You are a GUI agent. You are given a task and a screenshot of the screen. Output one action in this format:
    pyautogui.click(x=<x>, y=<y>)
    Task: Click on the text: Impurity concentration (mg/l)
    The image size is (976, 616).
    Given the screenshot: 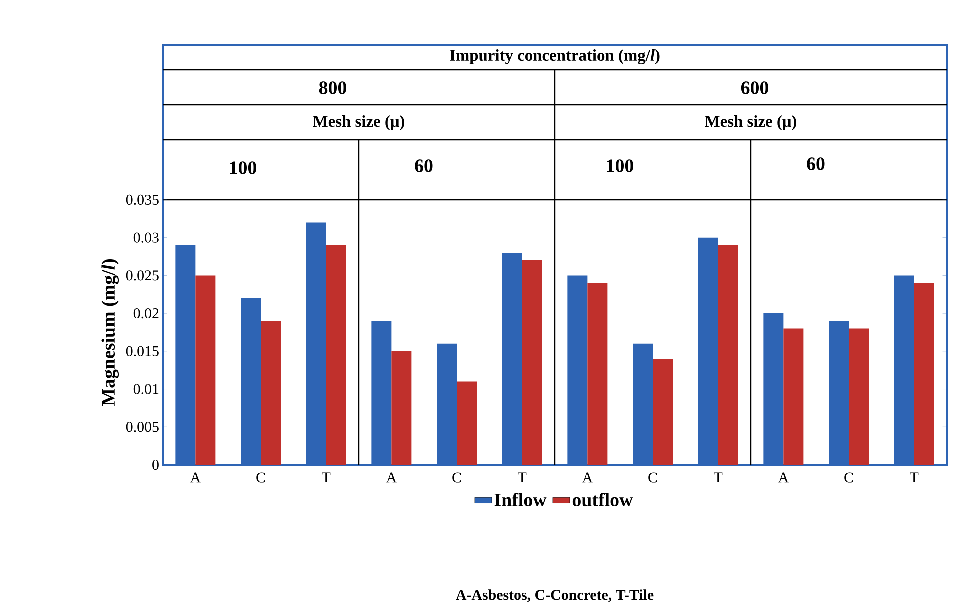 What is the action you would take?
    pyautogui.click(x=555, y=56)
    